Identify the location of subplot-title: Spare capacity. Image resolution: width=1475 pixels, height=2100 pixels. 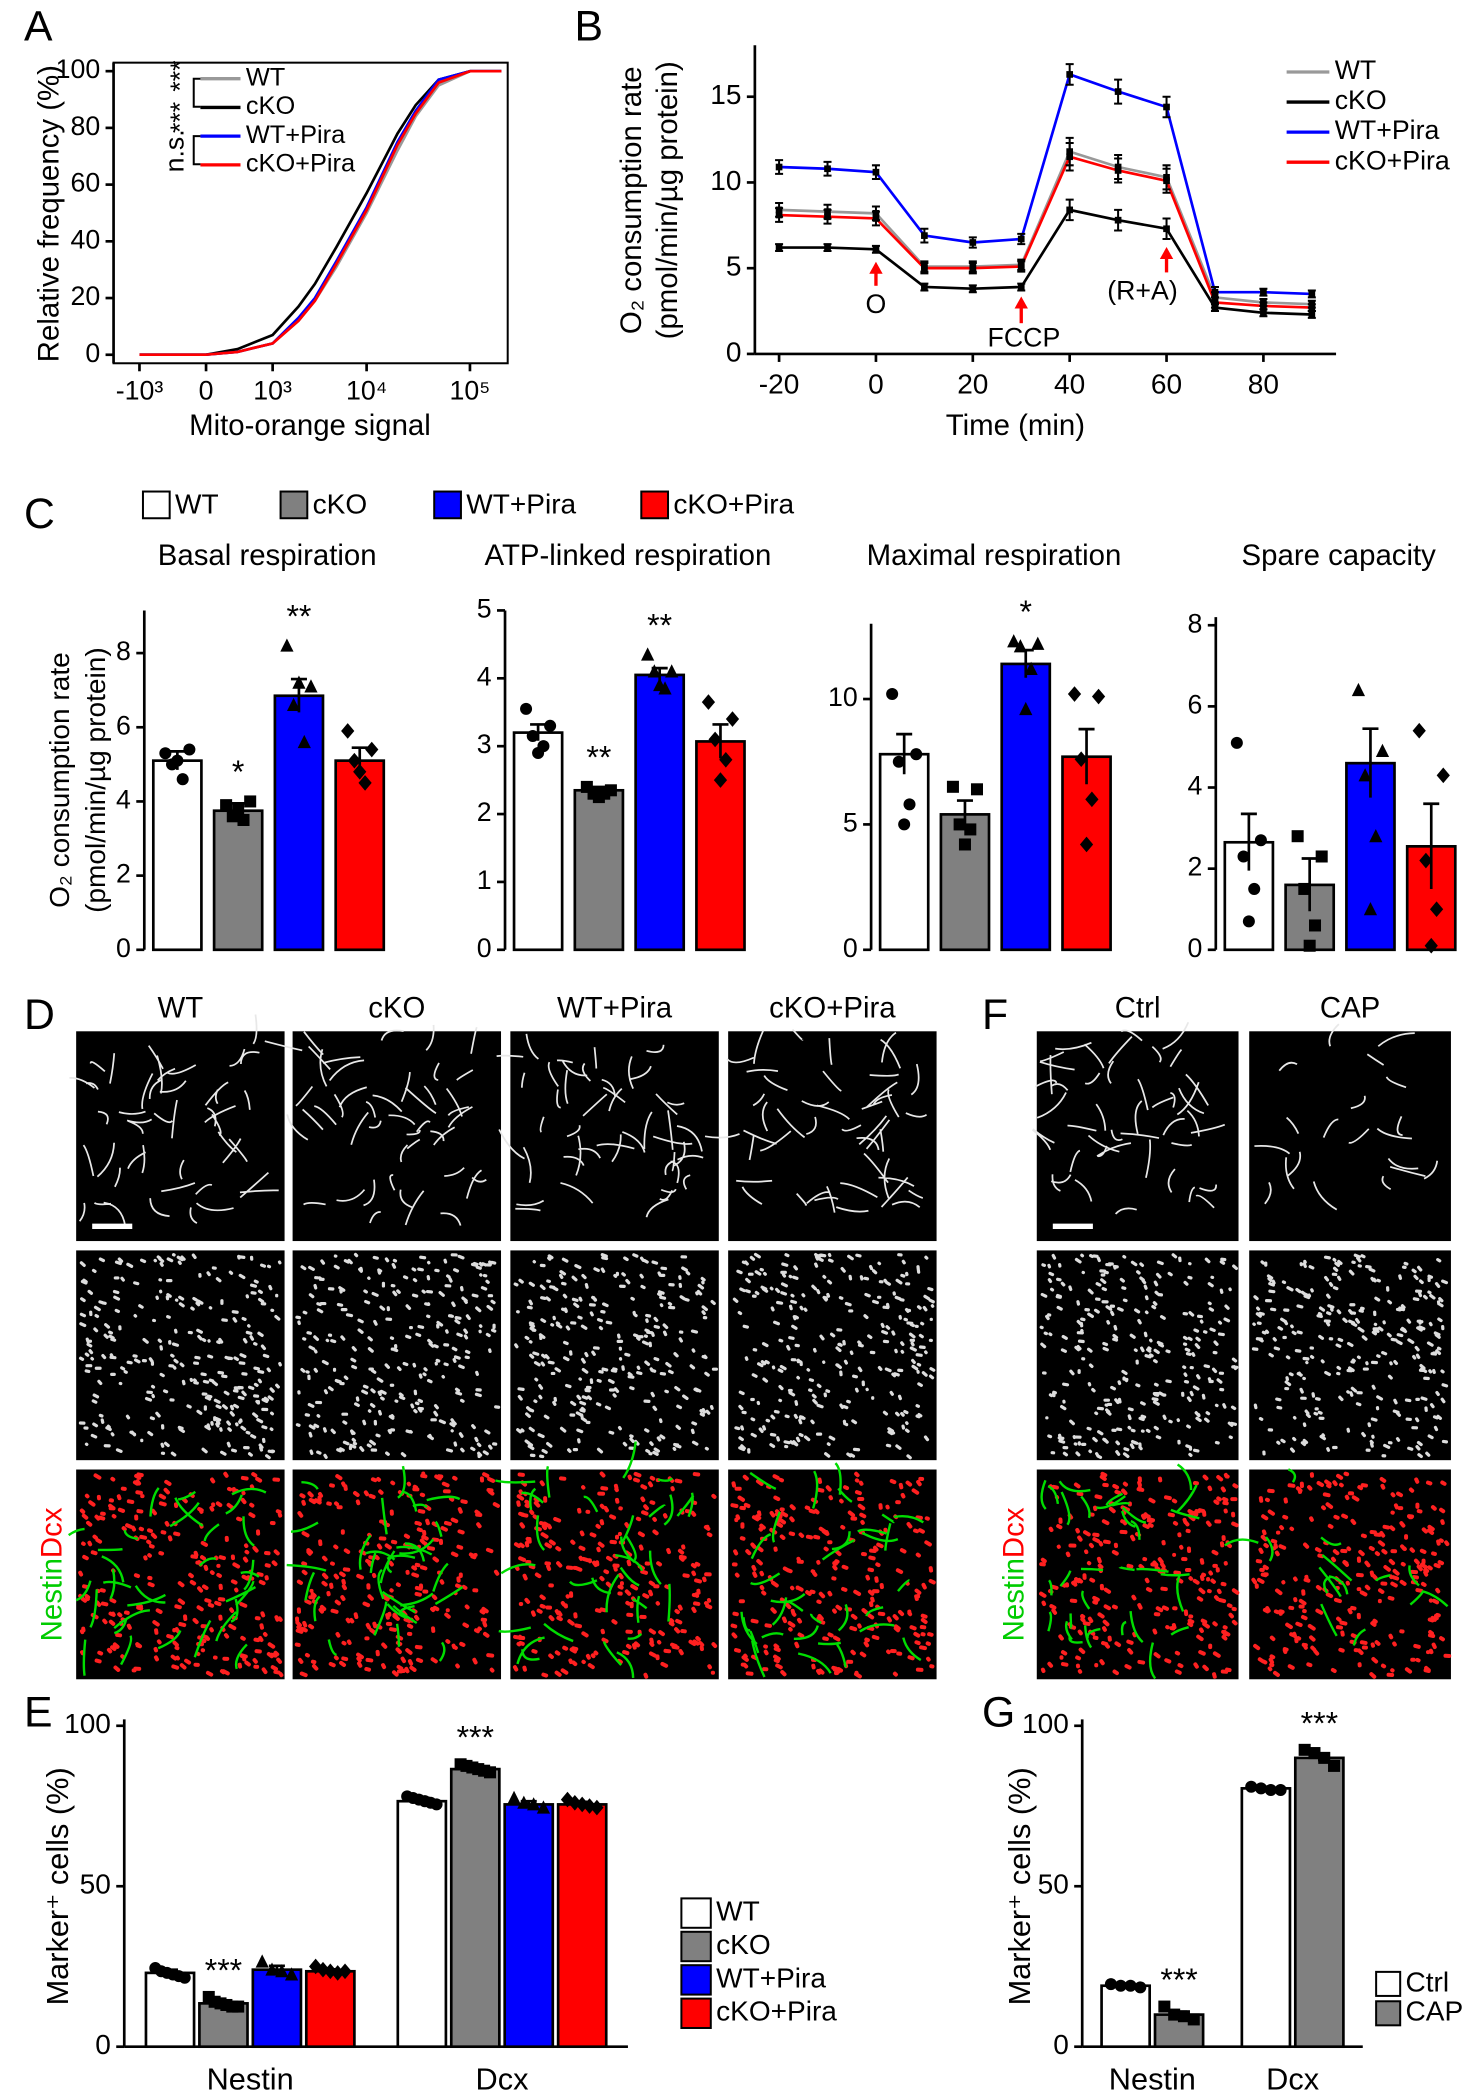
(1339, 555).